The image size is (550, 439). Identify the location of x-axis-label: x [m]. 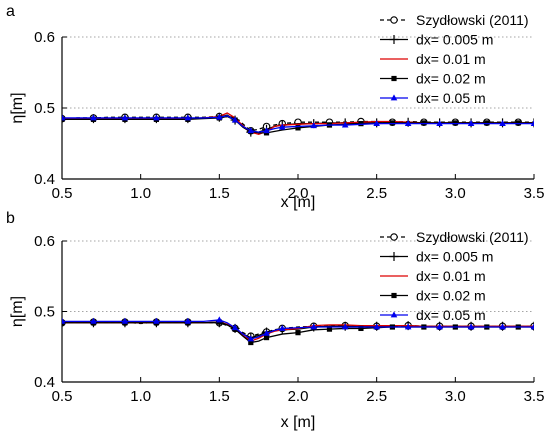
(298, 202).